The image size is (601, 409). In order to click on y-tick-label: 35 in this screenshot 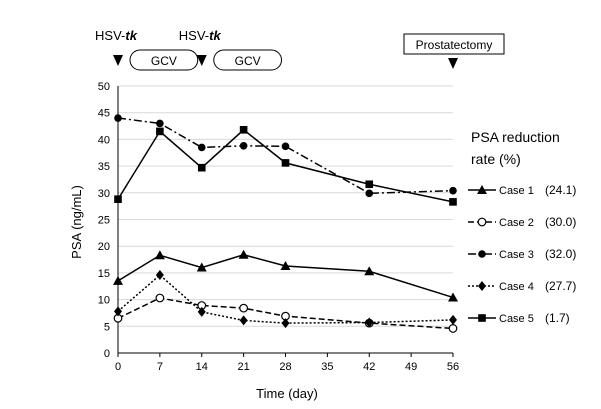, I will do `click(104, 167)`.